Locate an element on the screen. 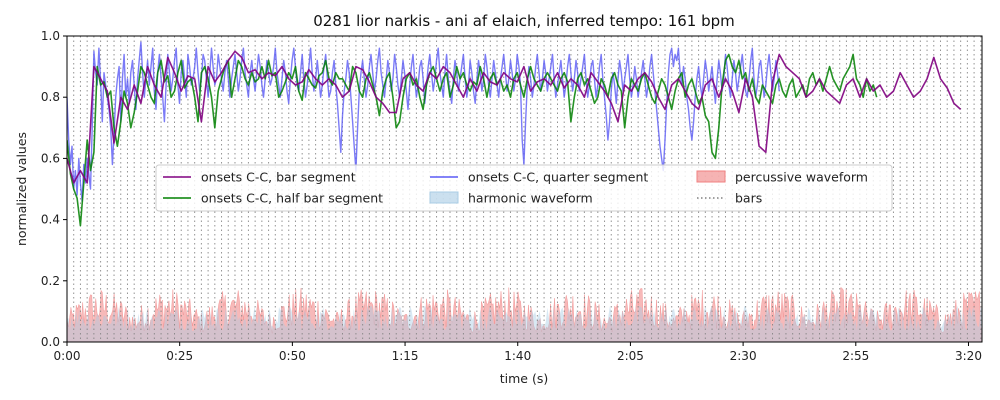  x-tick-label: 3:20 is located at coordinates (968, 356).